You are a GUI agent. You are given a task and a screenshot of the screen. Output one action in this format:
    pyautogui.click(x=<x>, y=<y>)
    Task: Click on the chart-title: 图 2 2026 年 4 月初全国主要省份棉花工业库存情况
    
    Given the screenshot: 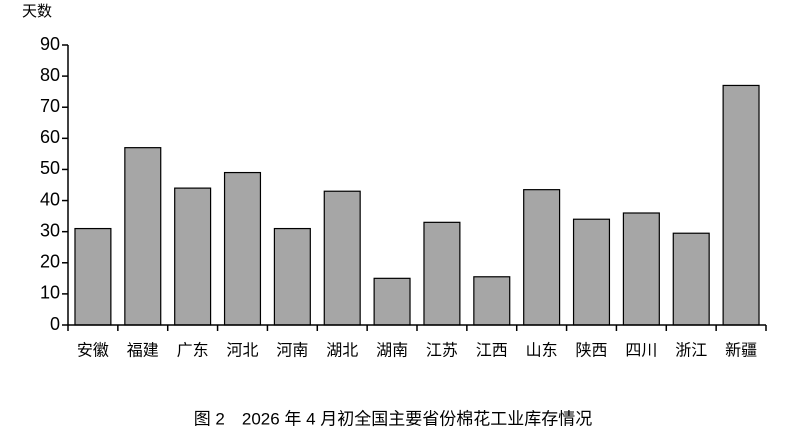 What is the action you would take?
    pyautogui.click(x=393, y=418)
    